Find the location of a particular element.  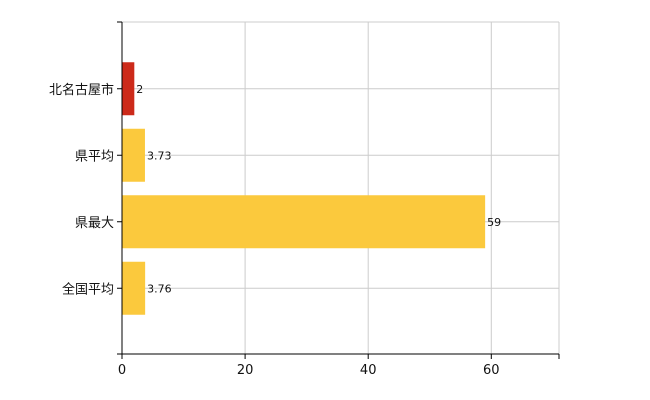

category-label: 県平均 is located at coordinates (94, 156).